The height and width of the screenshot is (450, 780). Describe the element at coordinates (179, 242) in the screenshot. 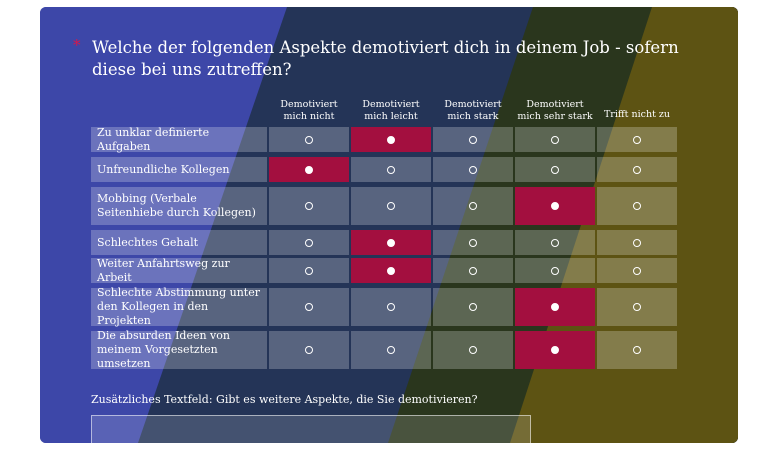

I see `row-label: Schlechtes Gehalt` at that location.